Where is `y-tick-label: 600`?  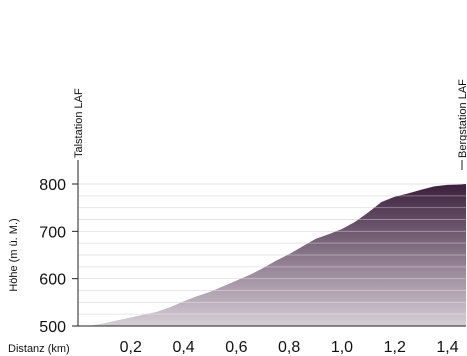
y-tick-label: 600 is located at coordinates (52, 280).